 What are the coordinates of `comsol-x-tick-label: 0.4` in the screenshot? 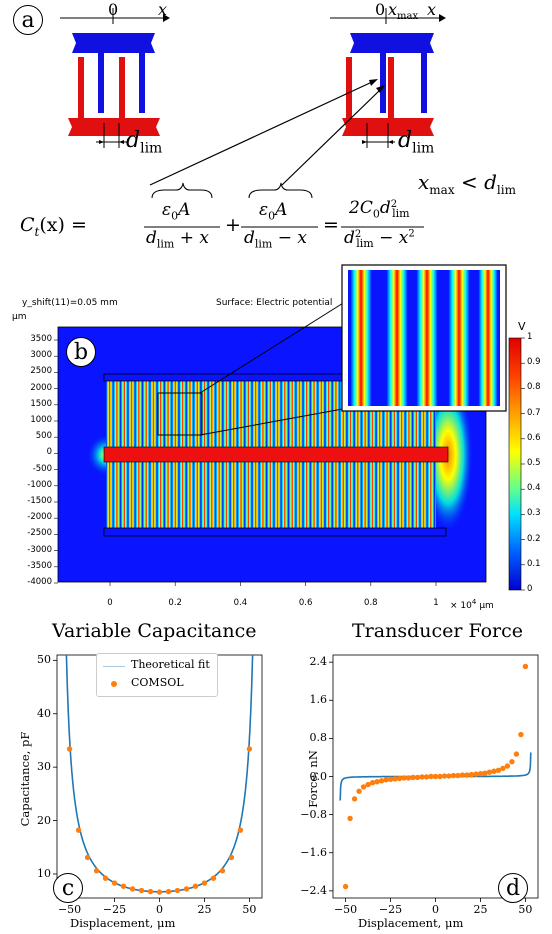 It's located at (240, 603).